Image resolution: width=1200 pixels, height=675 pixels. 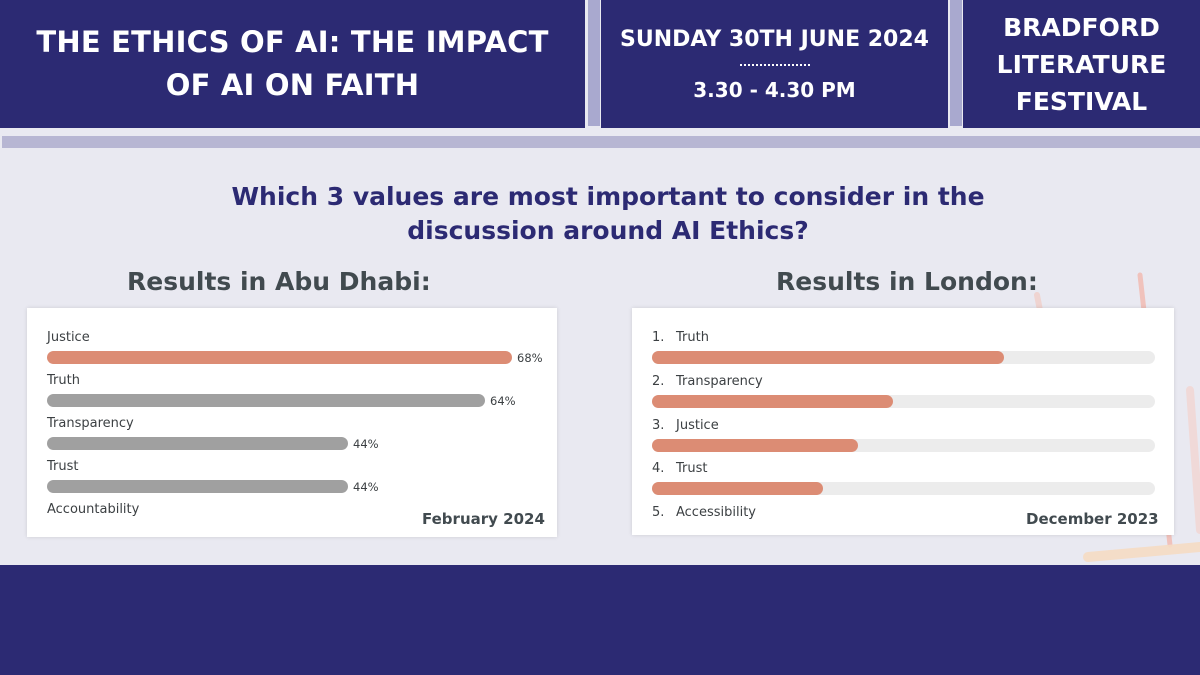 I want to click on dotted-separator, so click(x=774, y=65).